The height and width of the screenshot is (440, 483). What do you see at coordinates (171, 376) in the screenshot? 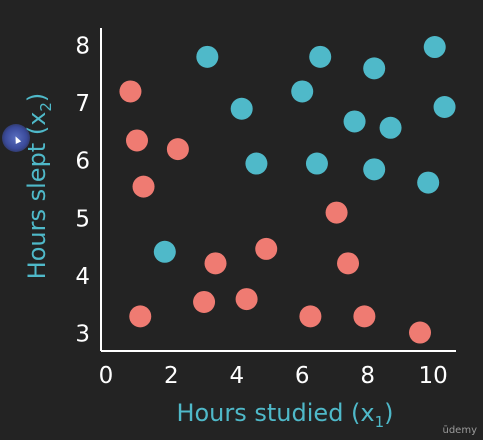
I see `x-tick-label: 2` at bounding box center [171, 376].